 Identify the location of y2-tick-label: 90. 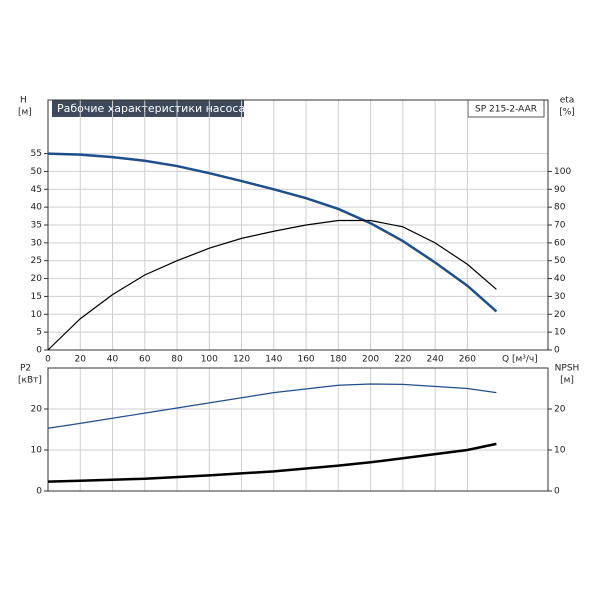
(560, 190).